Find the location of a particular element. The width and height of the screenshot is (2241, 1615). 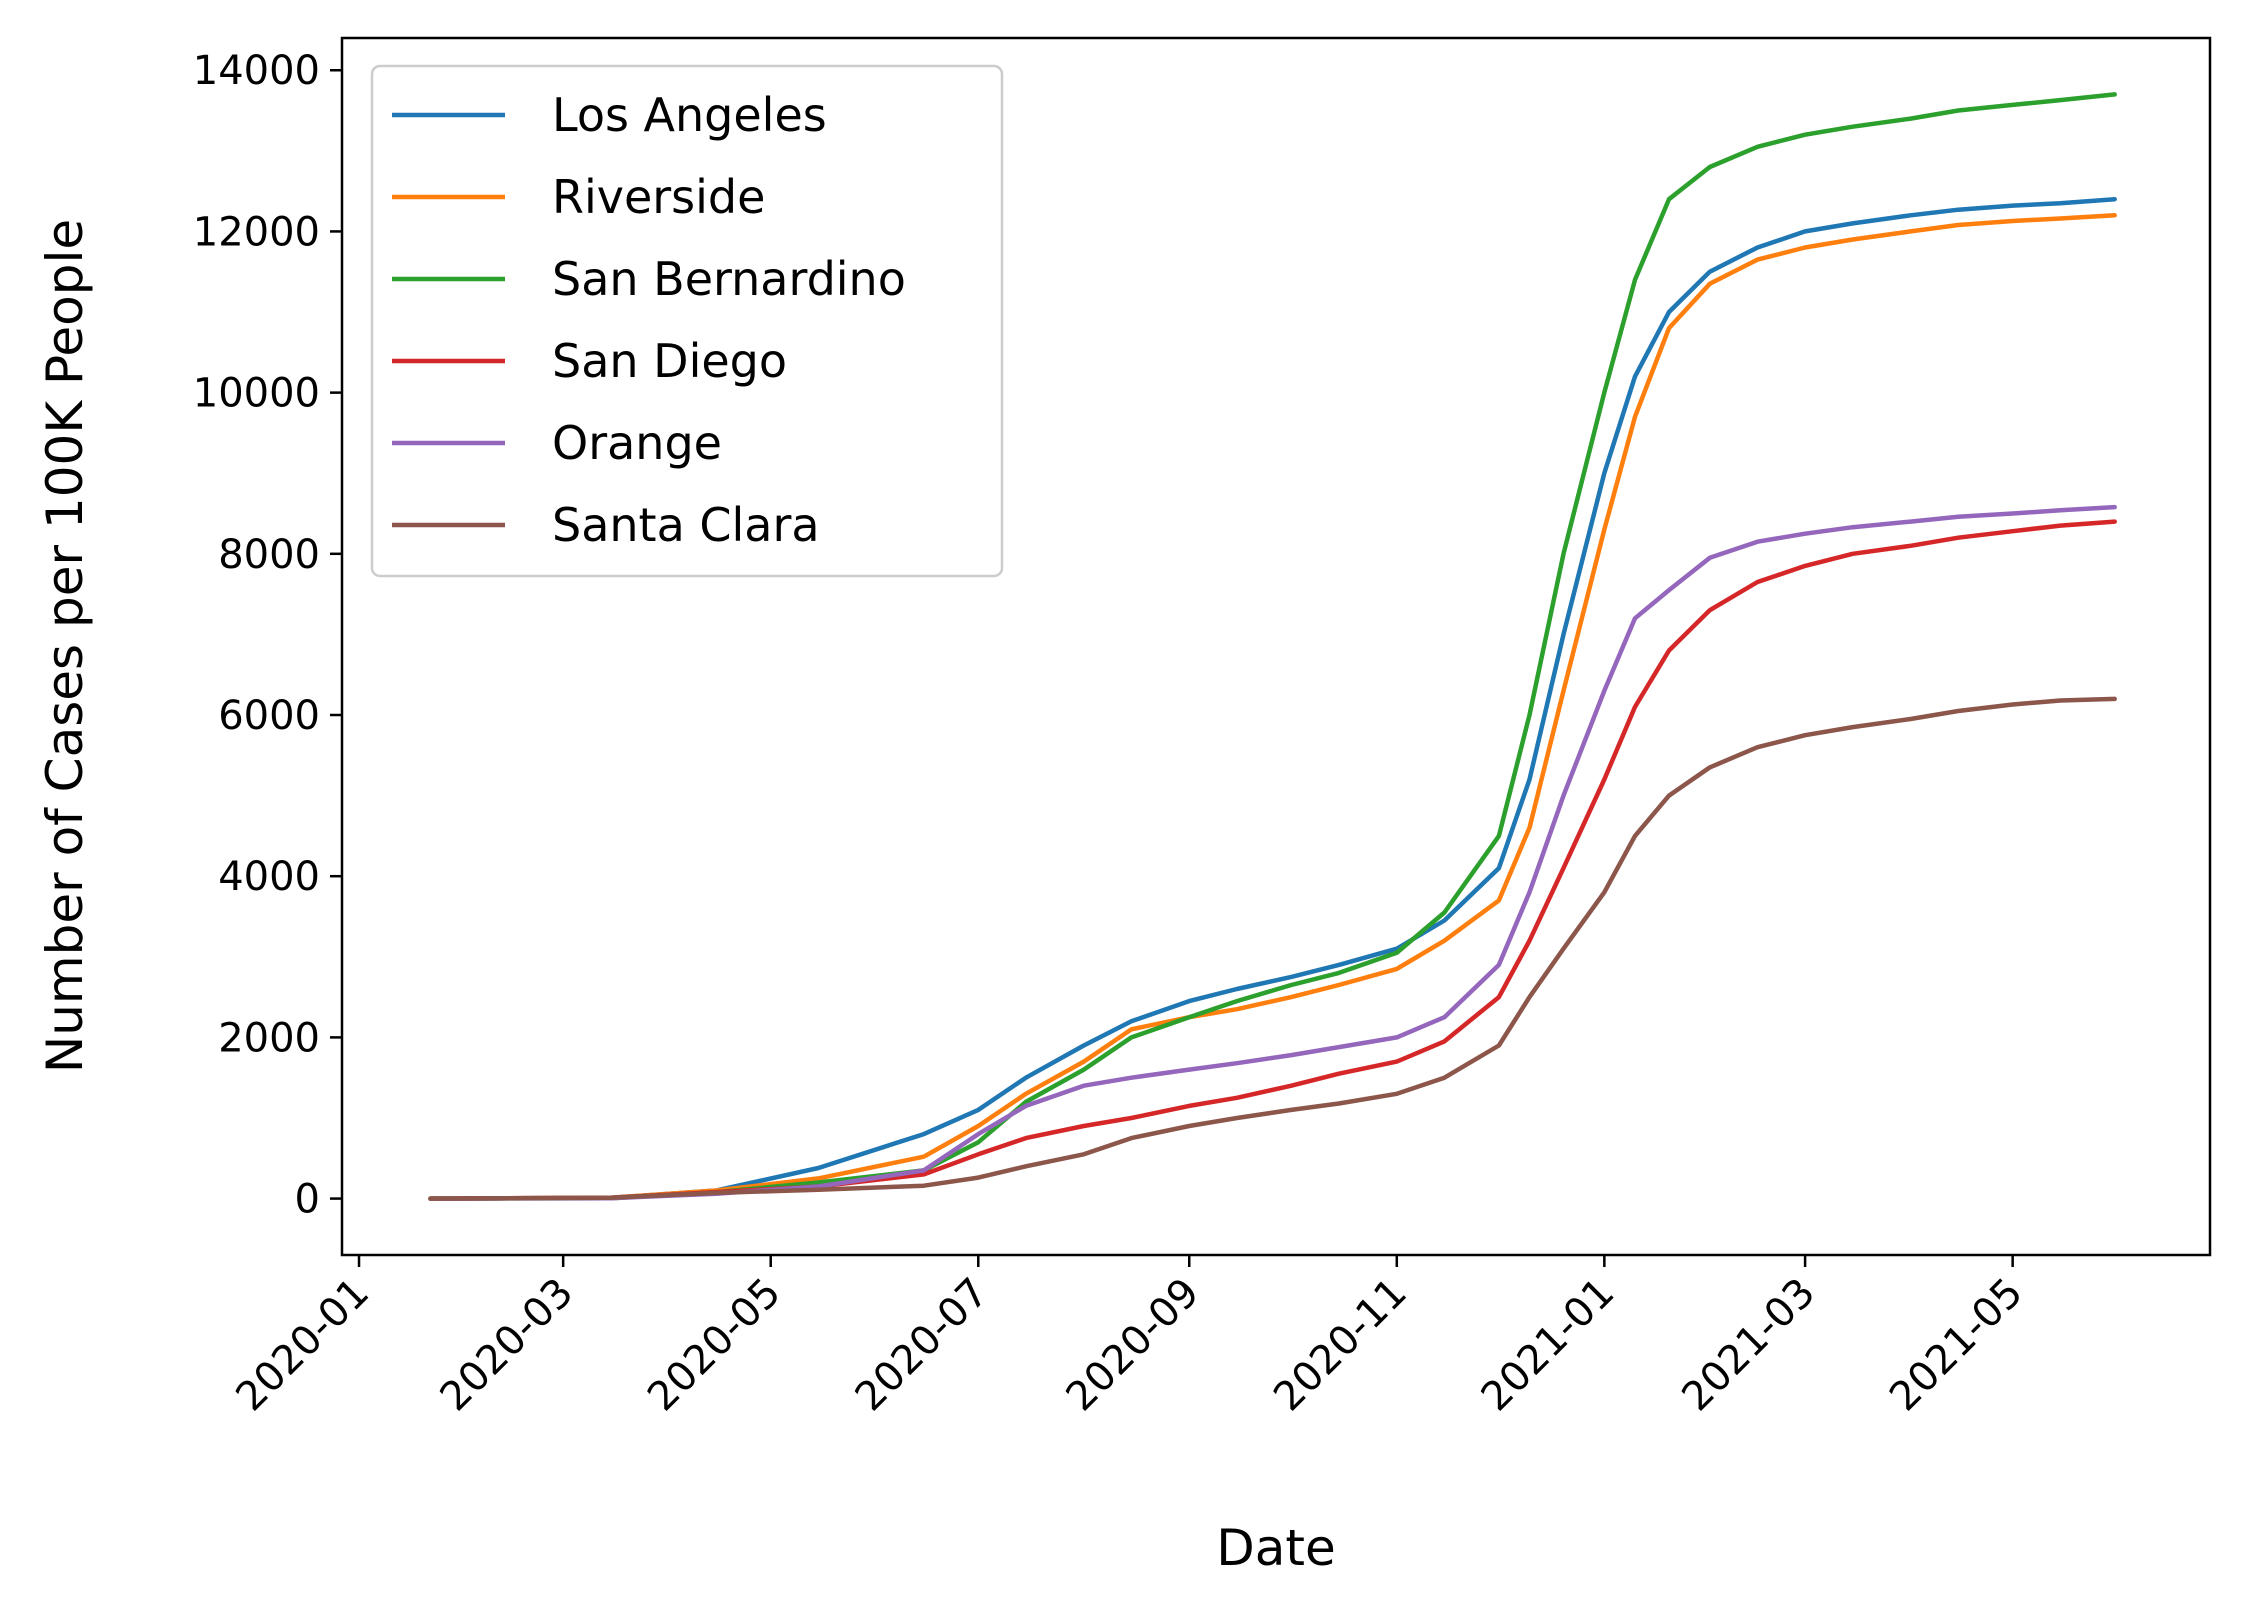

x-axis-title: Date is located at coordinates (1276, 1548).